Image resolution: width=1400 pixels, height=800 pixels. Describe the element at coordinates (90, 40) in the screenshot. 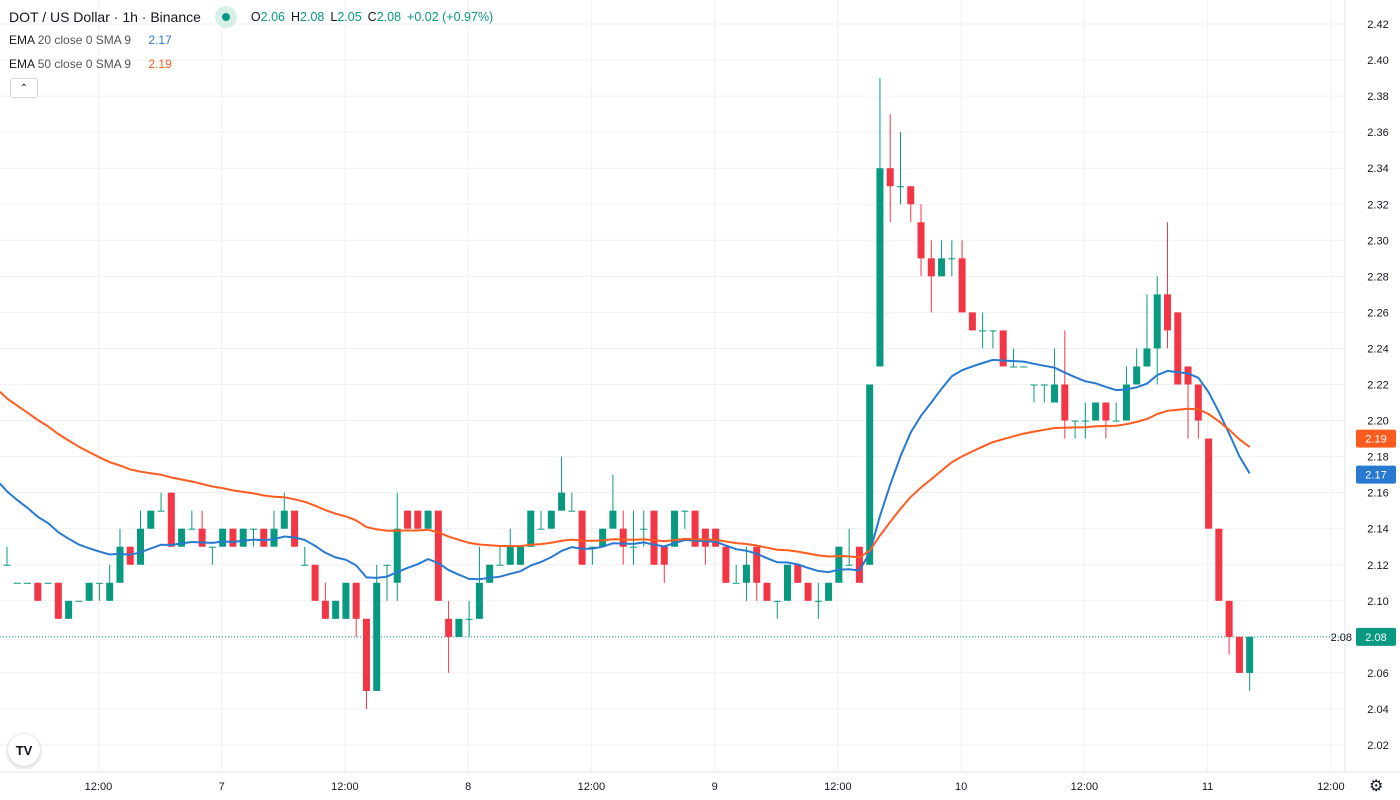

I see `legend-ema20: EMA 20 close 0 SMA 9 2.17` at that location.